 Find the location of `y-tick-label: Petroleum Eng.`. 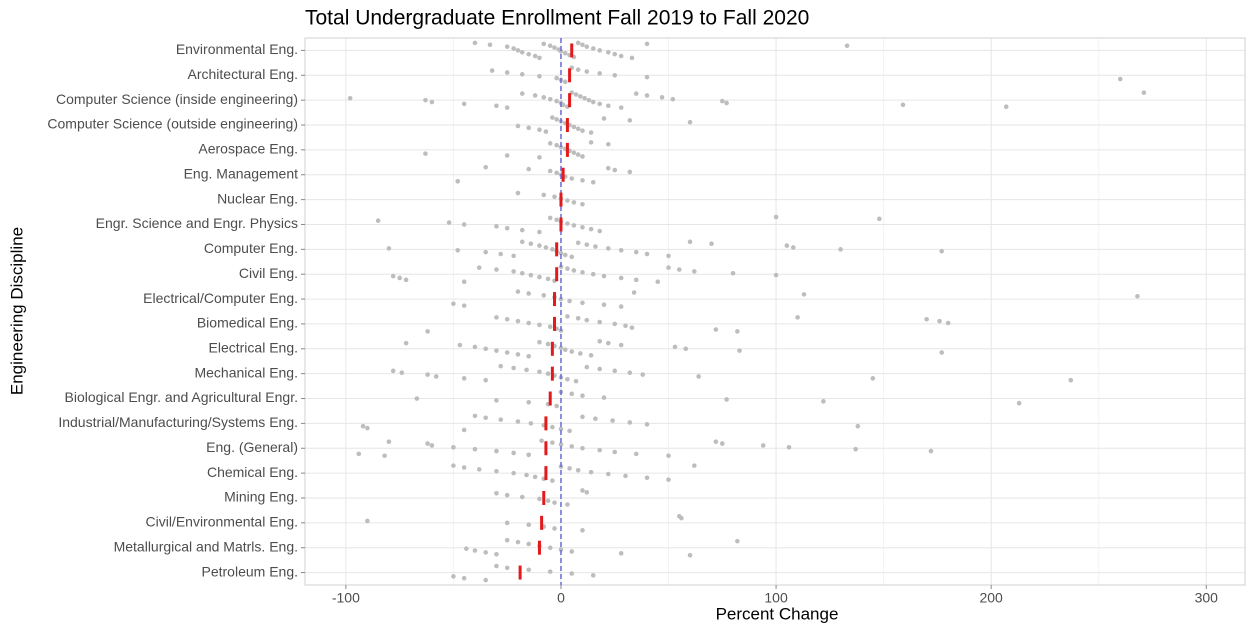

y-tick-label: Petroleum Eng. is located at coordinates (250, 571).